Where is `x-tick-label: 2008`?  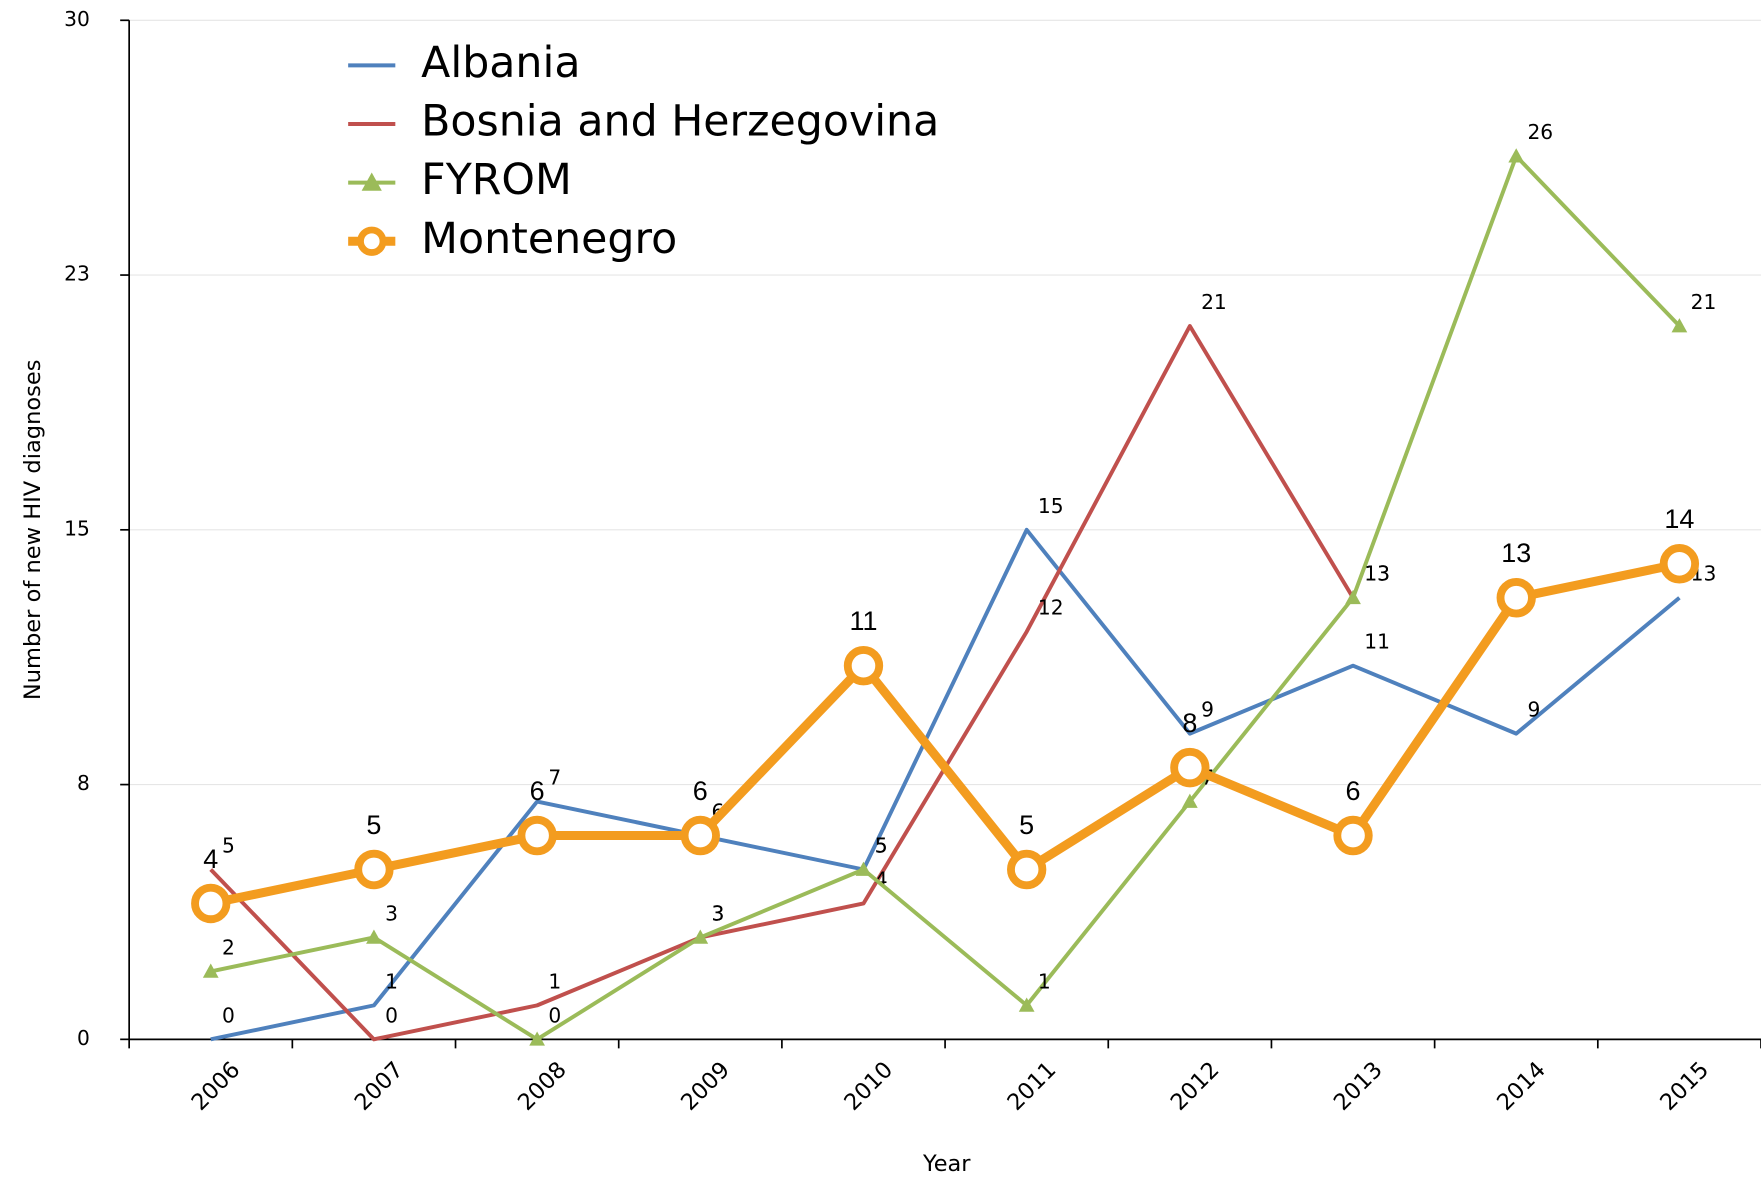 x-tick-label: 2008 is located at coordinates (542, 1086).